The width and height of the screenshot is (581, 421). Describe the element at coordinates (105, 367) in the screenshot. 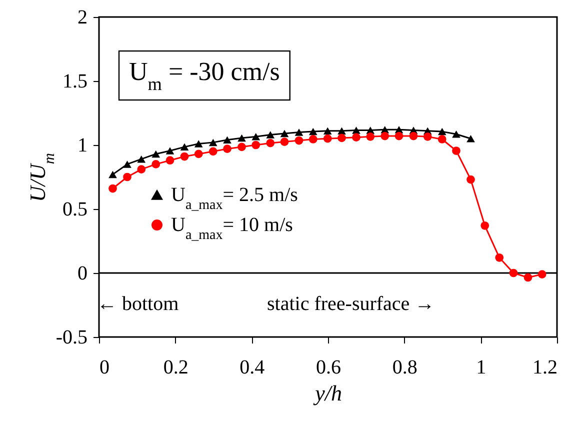

I see `x-tick-label: 0` at that location.